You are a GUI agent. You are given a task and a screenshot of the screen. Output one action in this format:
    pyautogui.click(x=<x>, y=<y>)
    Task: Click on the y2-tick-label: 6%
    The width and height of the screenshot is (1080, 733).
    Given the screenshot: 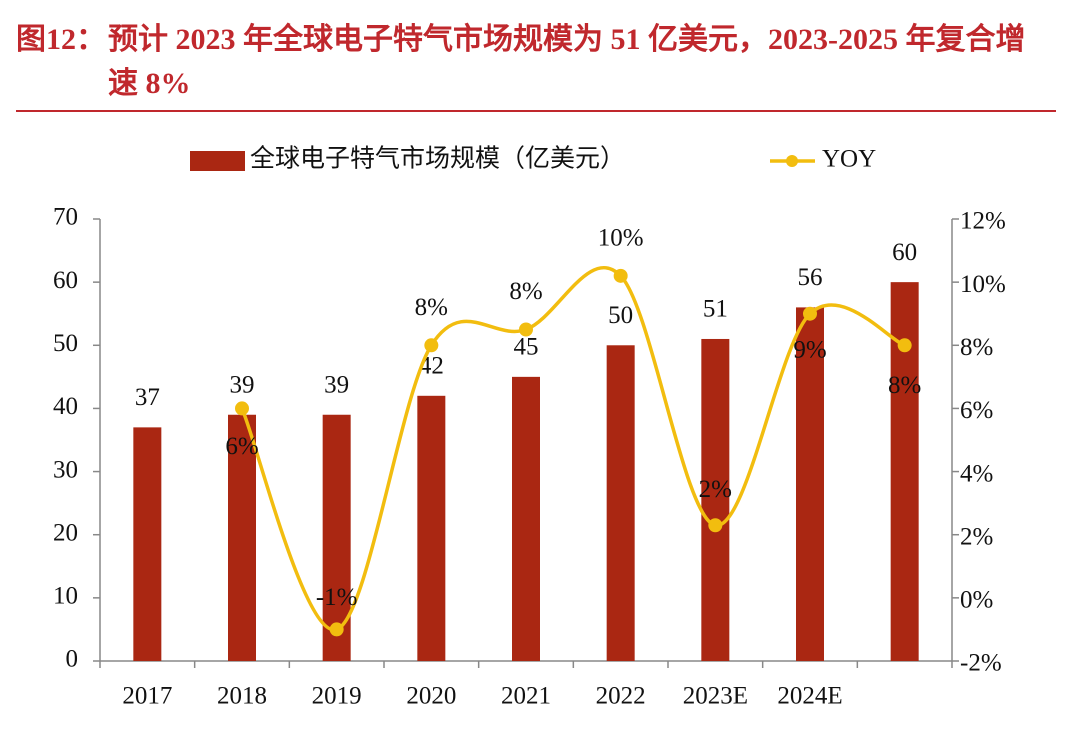 What is the action you would take?
    pyautogui.click(x=976, y=410)
    